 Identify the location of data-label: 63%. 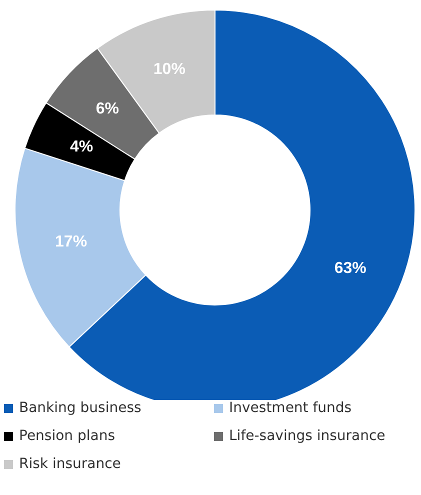
(350, 269).